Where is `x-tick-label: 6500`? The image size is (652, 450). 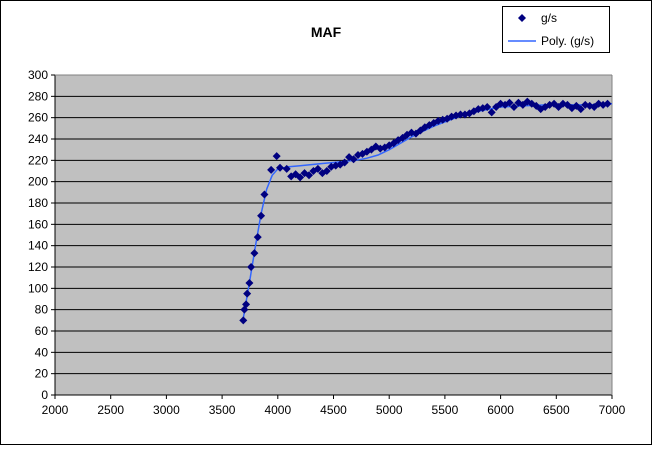 x-tick-label: 6500 is located at coordinates (556, 410).